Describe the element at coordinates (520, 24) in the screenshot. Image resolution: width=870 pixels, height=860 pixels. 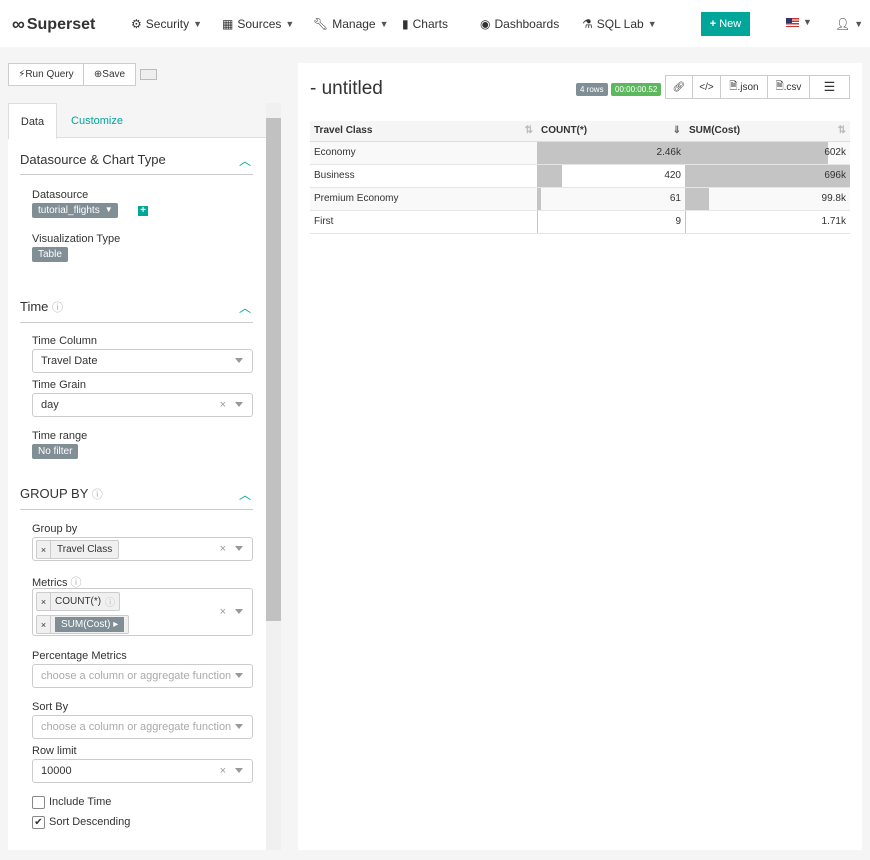
I see `nav-dashboards: ◉ Dashboards` at that location.